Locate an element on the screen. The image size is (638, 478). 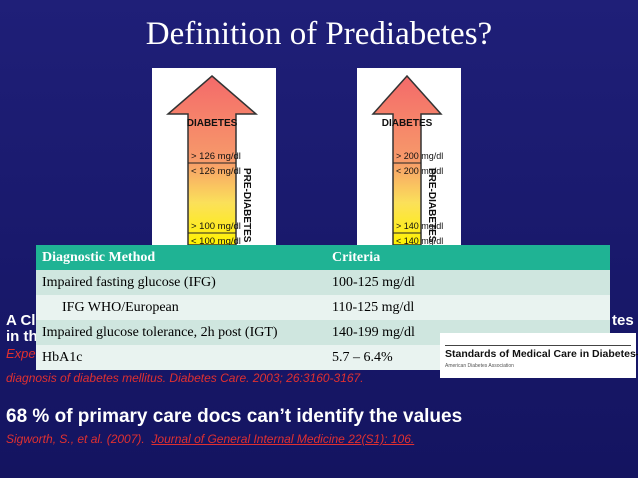
arrow-label: > 126 mg/dl is located at coordinates (216, 156).